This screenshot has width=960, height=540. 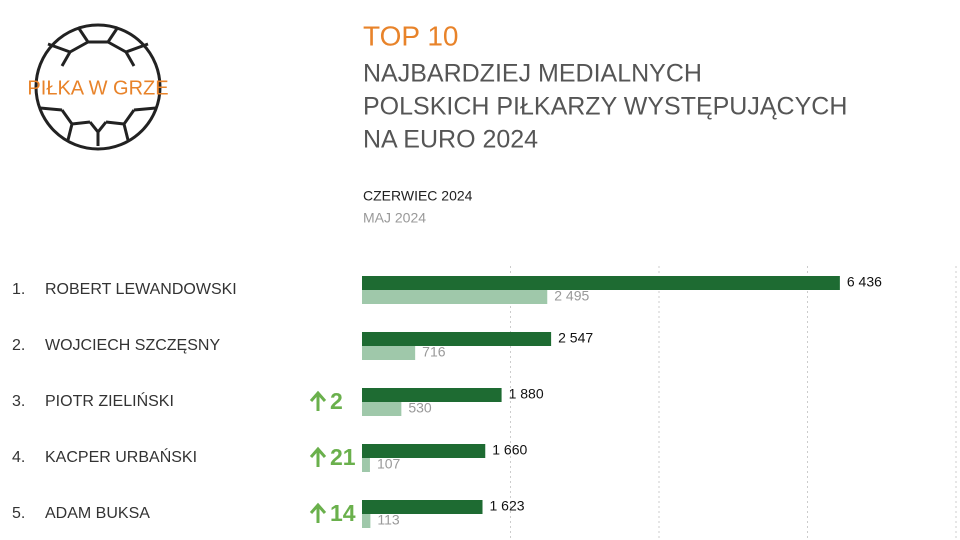 What do you see at coordinates (97, 513) in the screenshot?
I see `category-label: ADAM BUKSA` at bounding box center [97, 513].